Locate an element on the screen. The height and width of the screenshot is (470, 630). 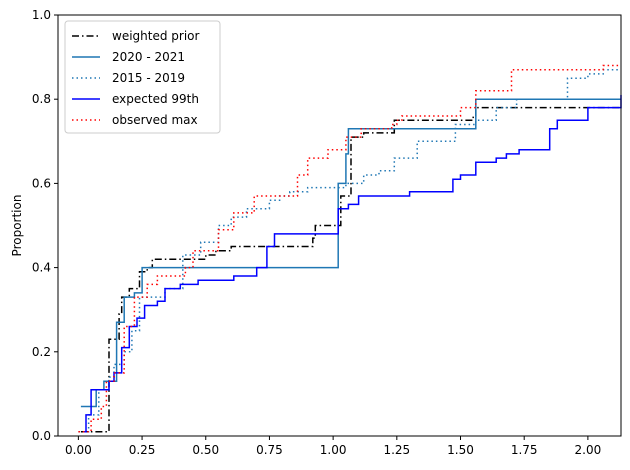
x-tick-label: 1.25 is located at coordinates (396, 450).